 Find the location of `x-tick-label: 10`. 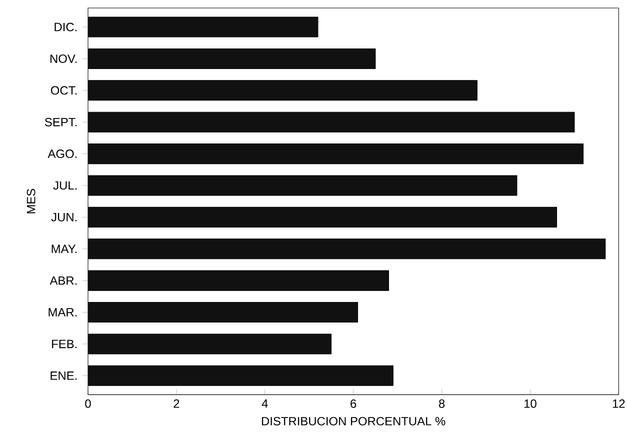

x-tick-label: 10 is located at coordinates (530, 403).